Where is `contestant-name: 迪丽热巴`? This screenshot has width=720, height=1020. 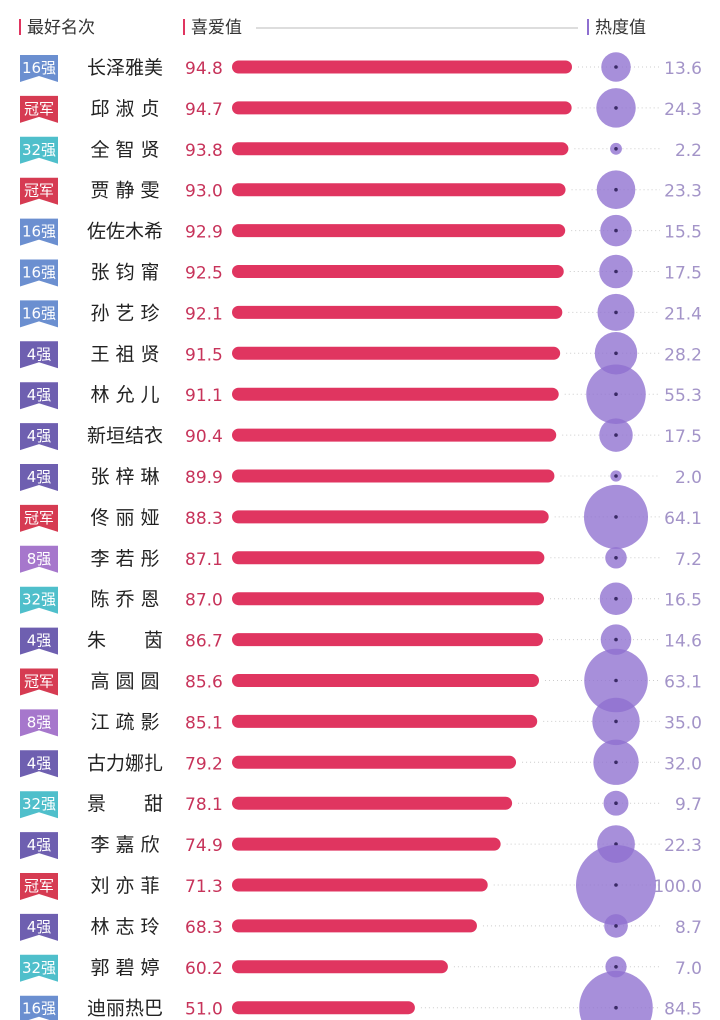 contestant-name: 迪丽热巴 is located at coordinates (125, 1009).